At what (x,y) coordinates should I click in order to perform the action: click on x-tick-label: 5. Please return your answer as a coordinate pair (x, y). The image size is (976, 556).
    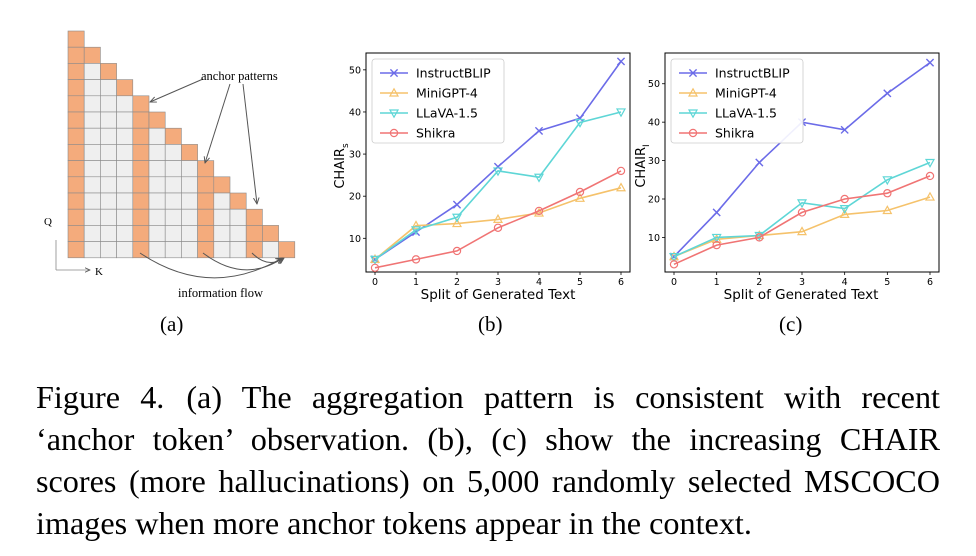
    Looking at the image, I should click on (887, 282).